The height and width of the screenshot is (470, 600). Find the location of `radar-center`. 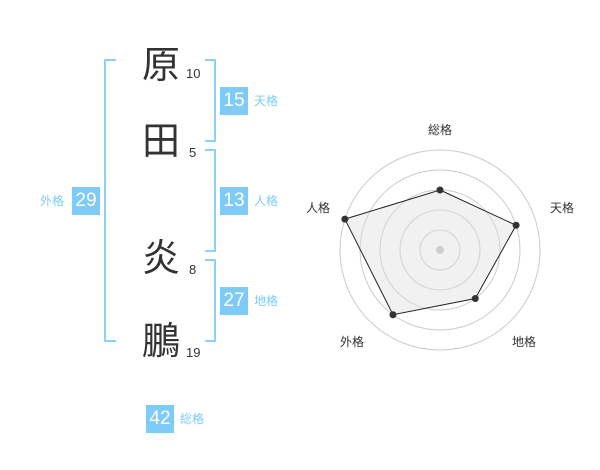

radar-center is located at coordinates (440, 250).